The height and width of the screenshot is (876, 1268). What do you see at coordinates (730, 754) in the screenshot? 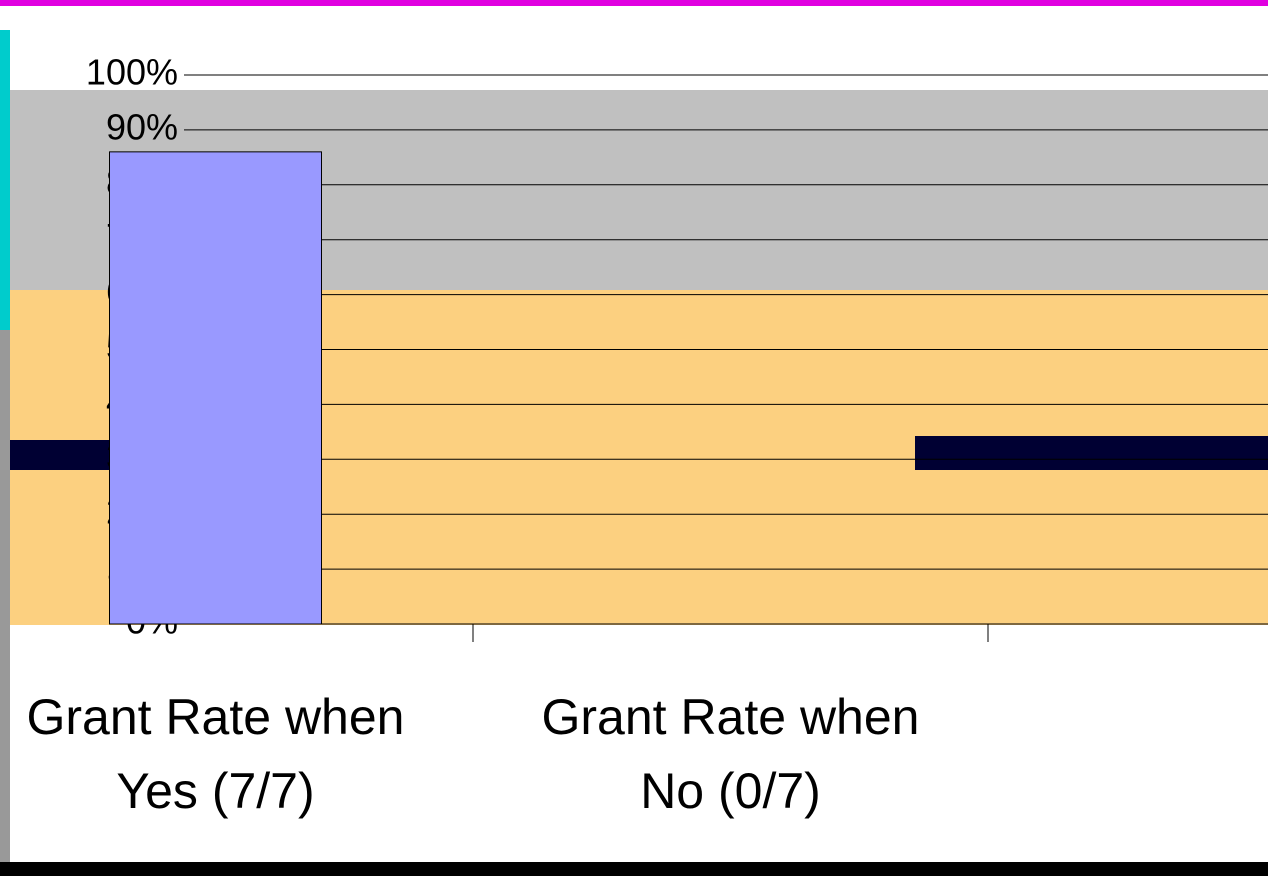
I see `x-tick-label: Grant Rate when No (0/7)` at bounding box center [730, 754].